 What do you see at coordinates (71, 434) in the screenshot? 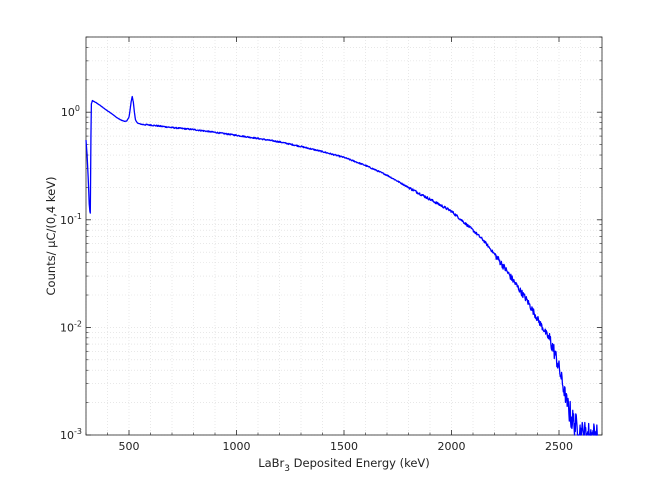
I see `y-tick-label: 10⁻³` at bounding box center [71, 434].